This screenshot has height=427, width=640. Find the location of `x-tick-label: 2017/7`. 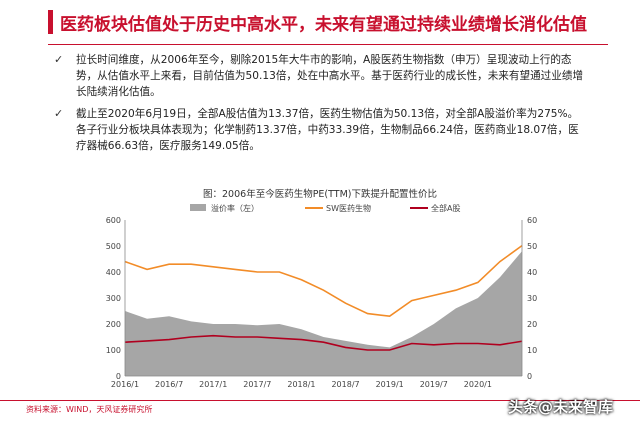

x-tick-label: 2017/7 is located at coordinates (257, 384).